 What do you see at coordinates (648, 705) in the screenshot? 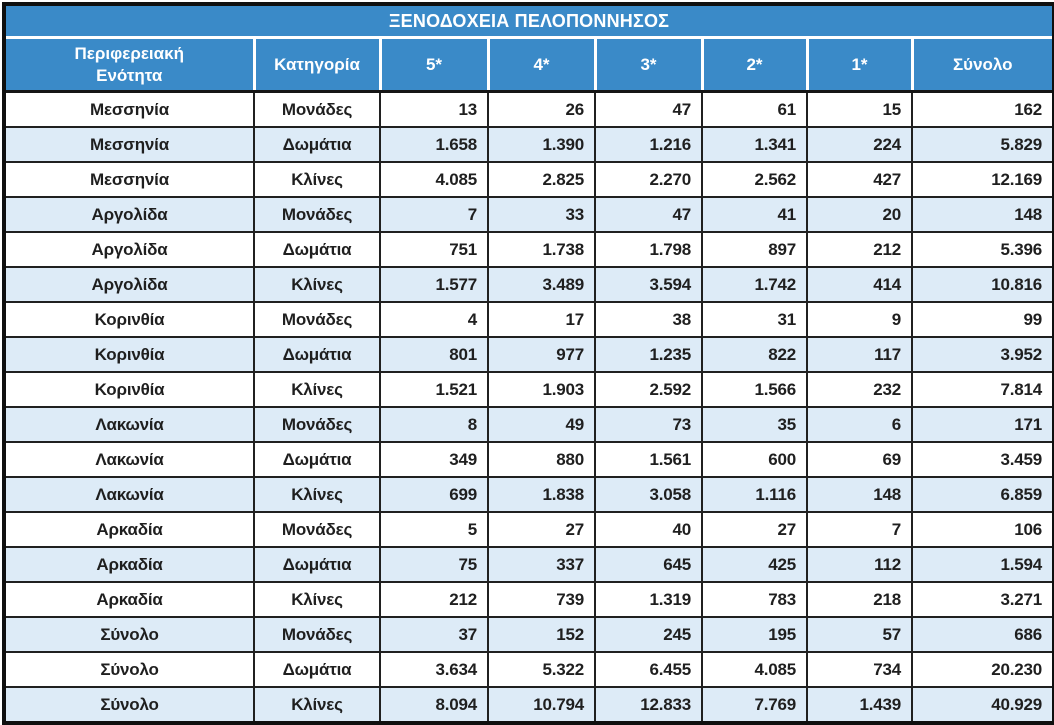
I see `value-cell: 12.833` at bounding box center [648, 705].